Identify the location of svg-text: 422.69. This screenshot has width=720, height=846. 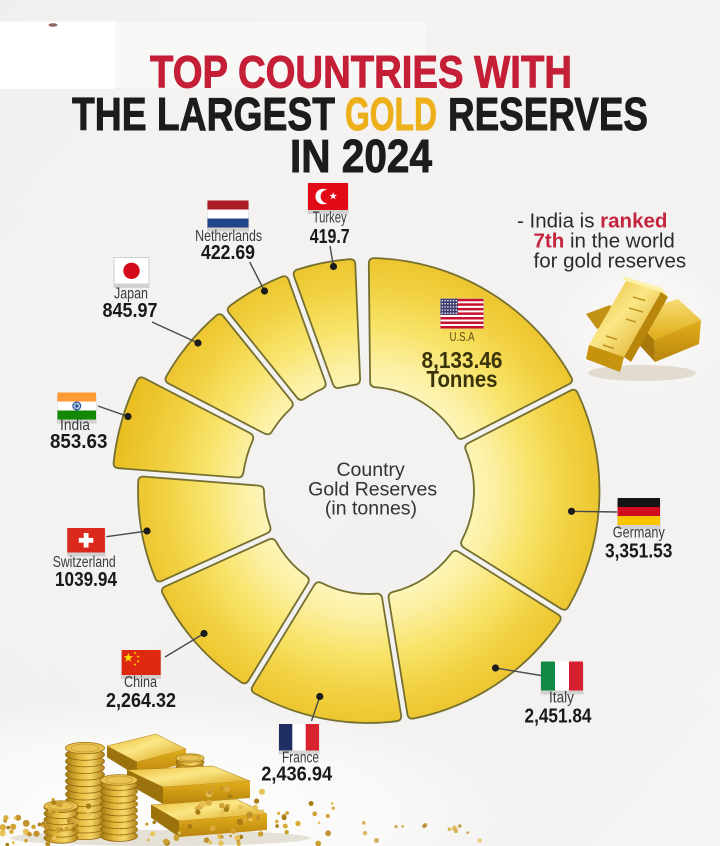
(228, 252).